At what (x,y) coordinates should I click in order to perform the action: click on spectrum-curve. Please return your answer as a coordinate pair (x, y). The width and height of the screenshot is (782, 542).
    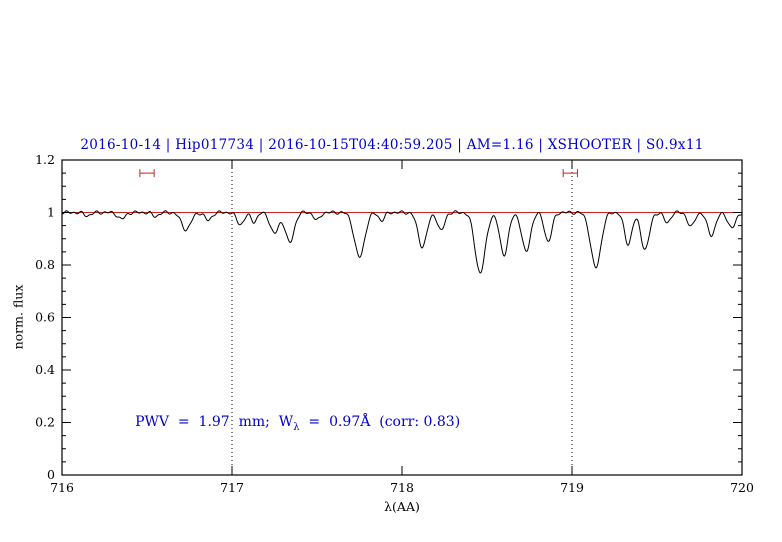
    Looking at the image, I should click on (402, 242).